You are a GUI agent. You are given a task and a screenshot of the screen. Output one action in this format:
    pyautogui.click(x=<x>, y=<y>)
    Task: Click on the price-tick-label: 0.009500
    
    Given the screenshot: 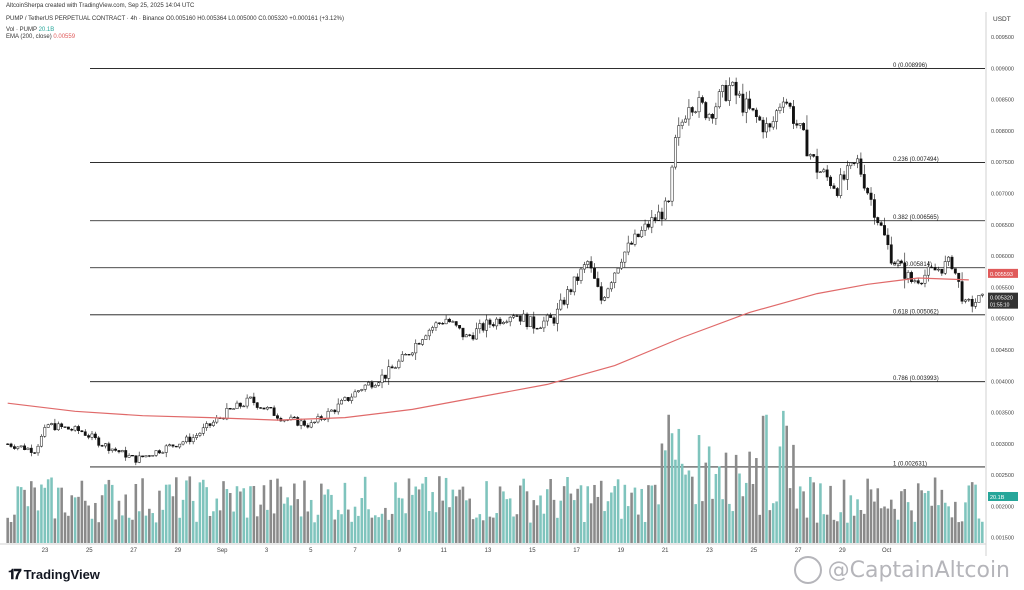 What is the action you would take?
    pyautogui.click(x=1002, y=38)
    